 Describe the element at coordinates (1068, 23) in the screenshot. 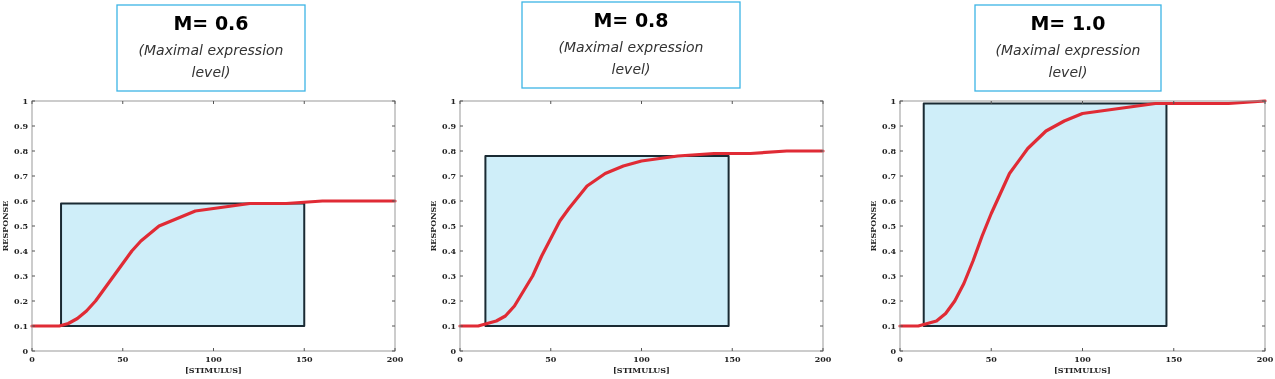

I see `chart-title: M= 1.0` at that location.